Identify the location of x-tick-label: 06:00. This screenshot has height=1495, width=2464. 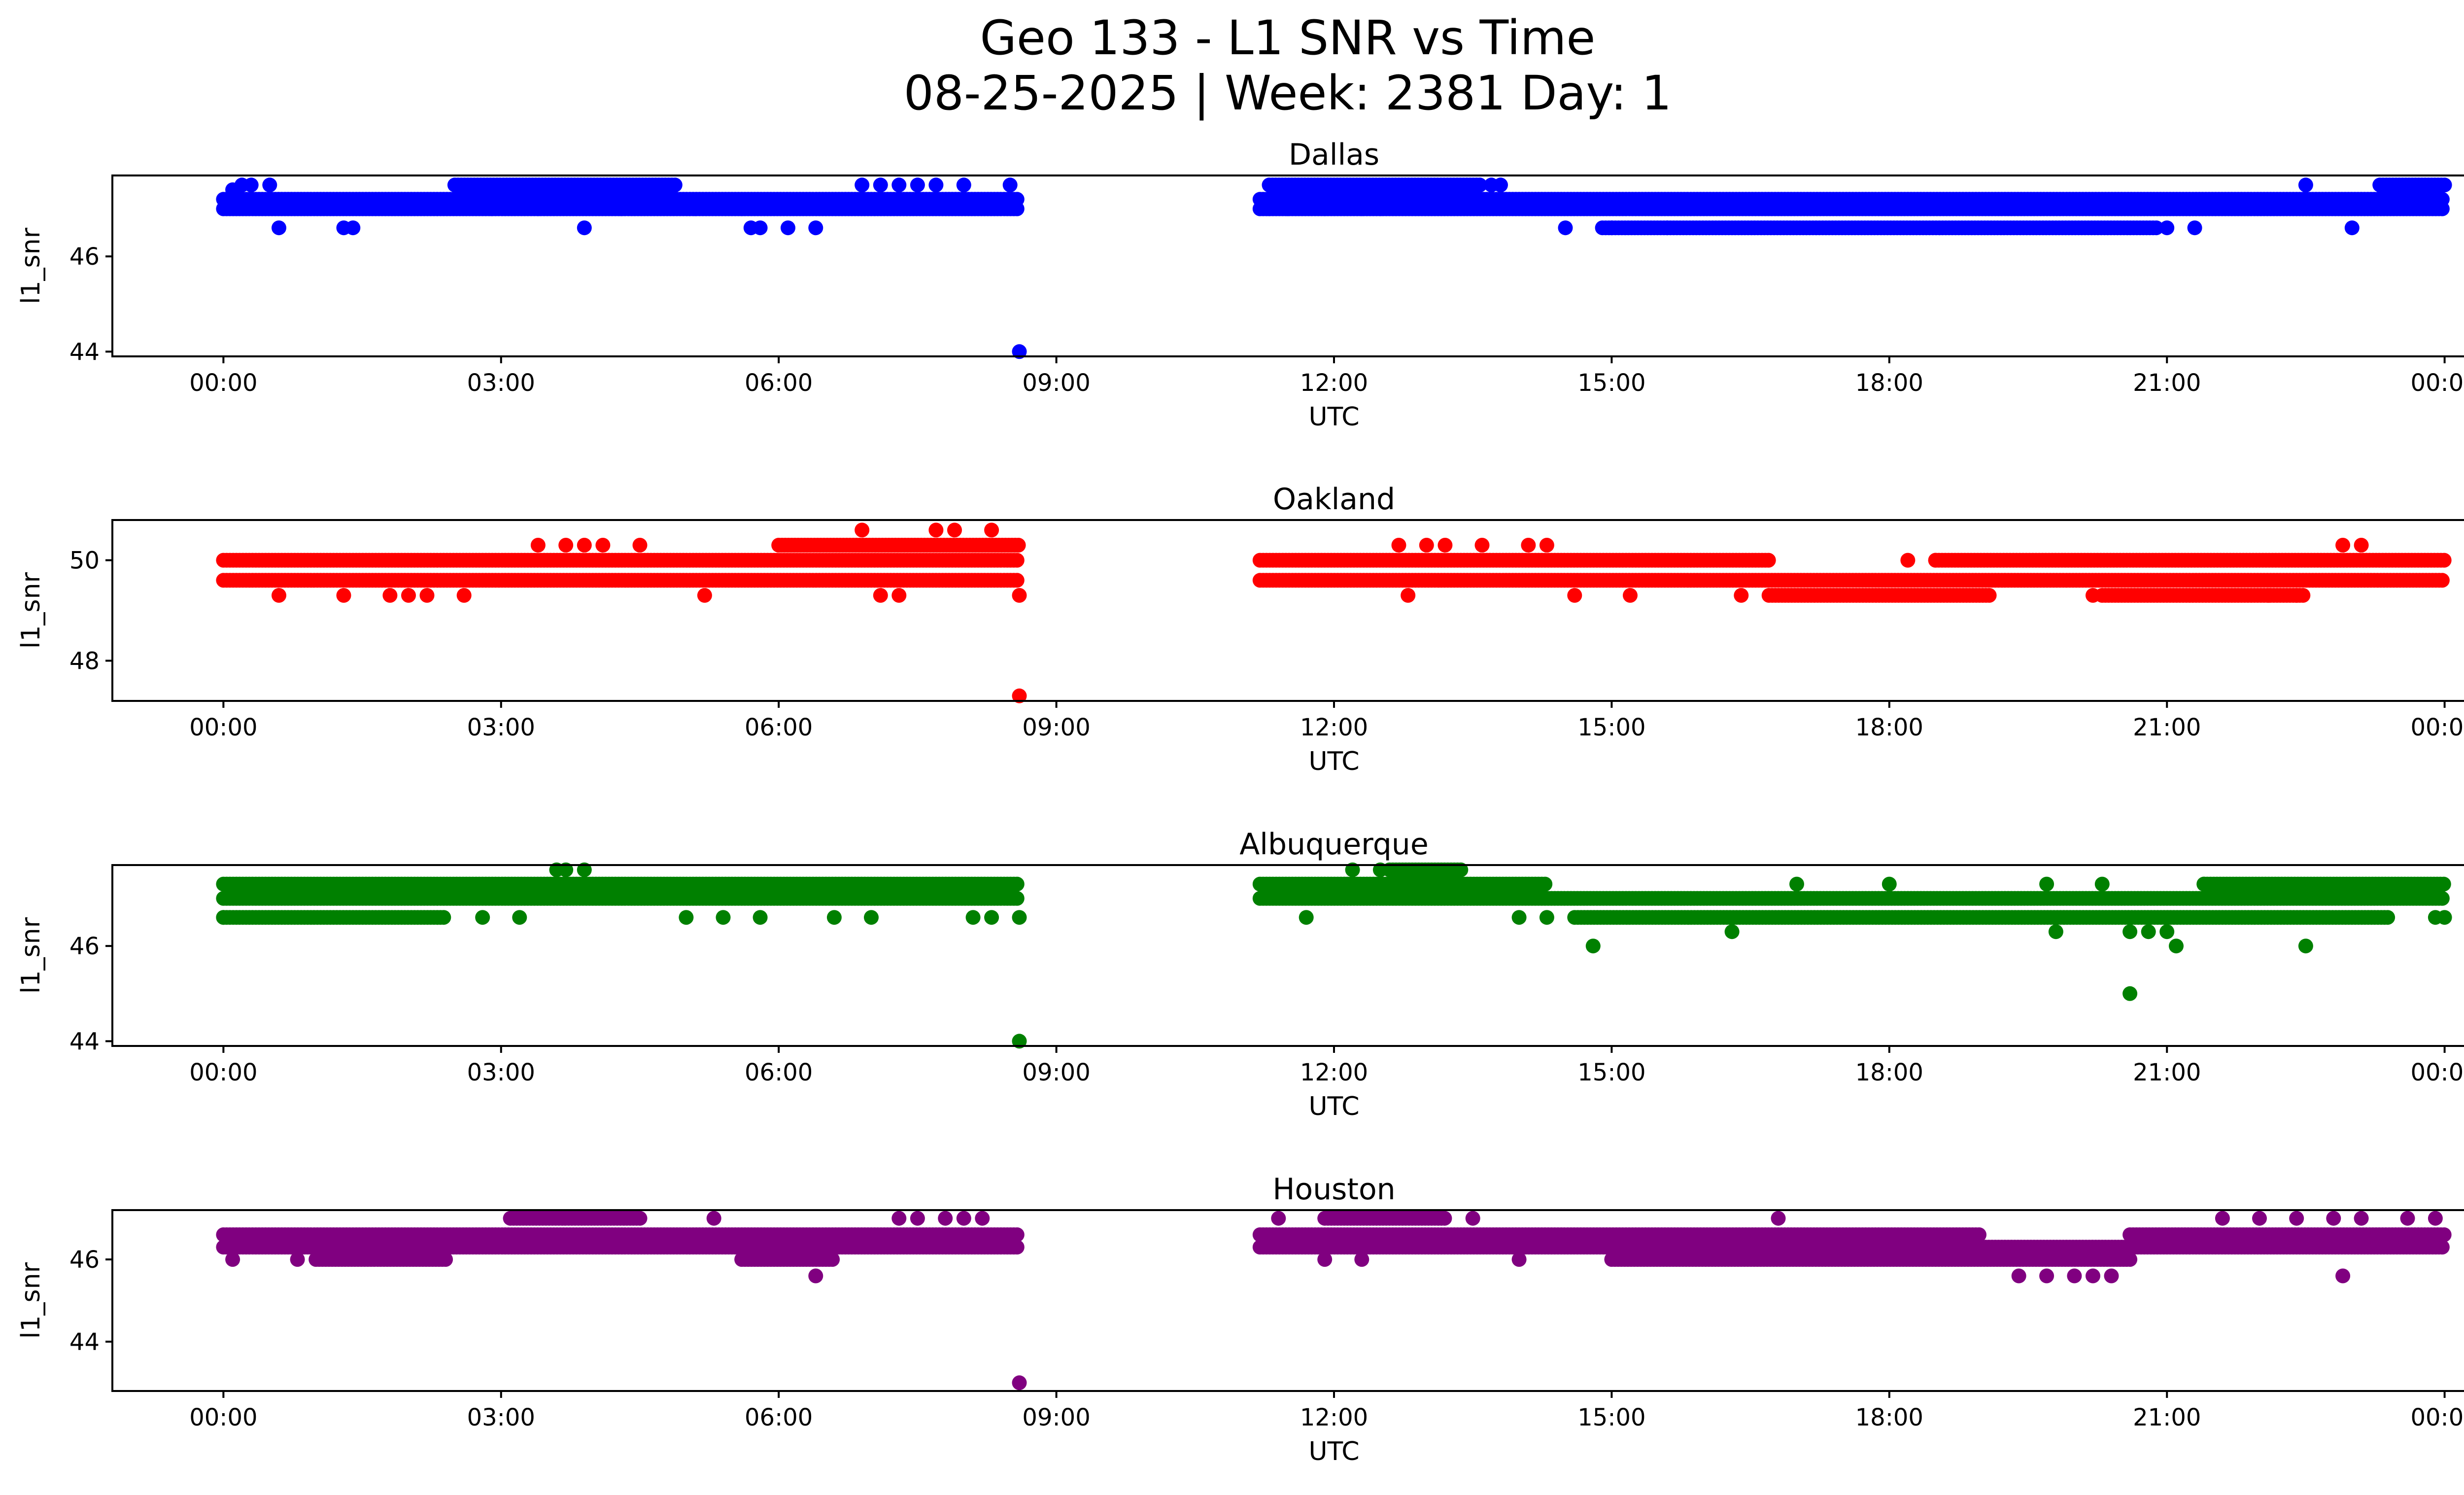
(779, 727).